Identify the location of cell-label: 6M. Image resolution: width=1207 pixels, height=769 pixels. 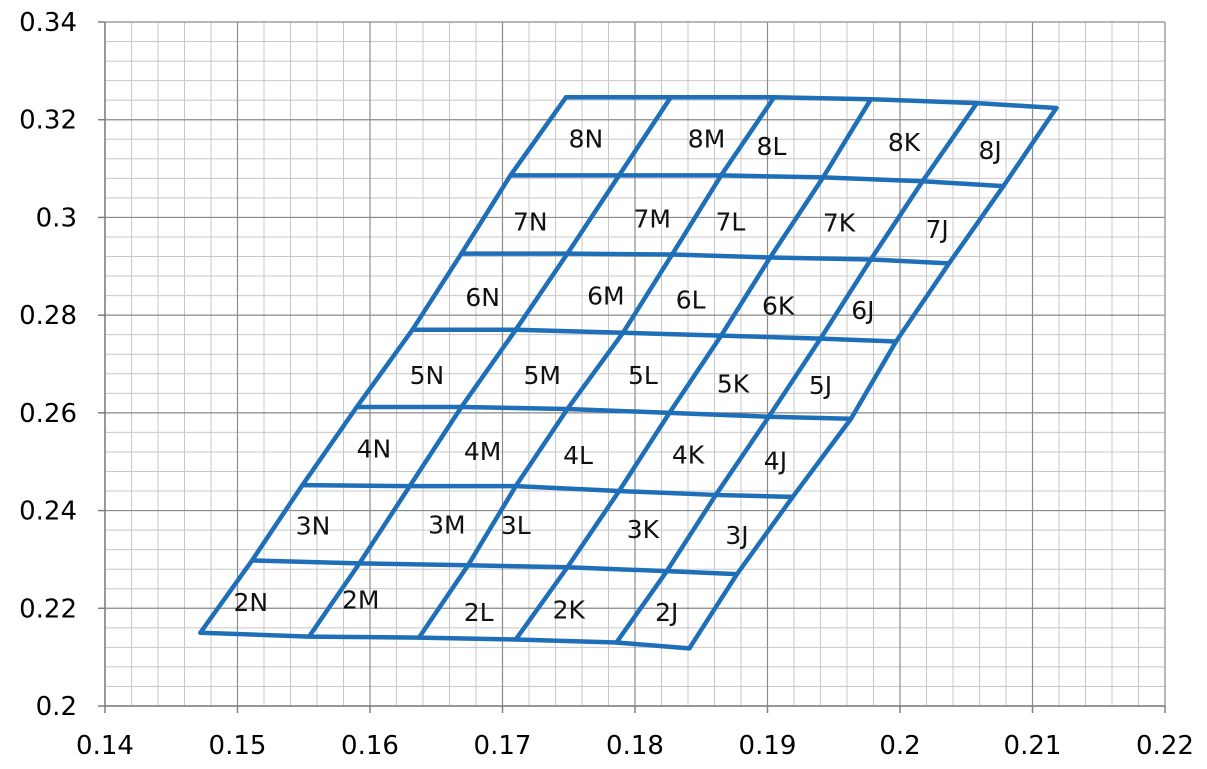
(605, 296).